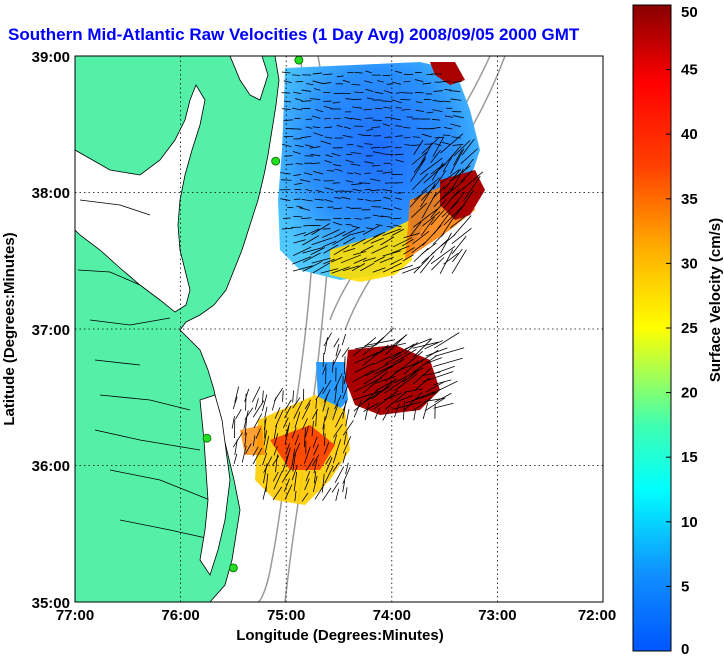 Image resolution: width=724 pixels, height=659 pixels. Describe the element at coordinates (51, 330) in the screenshot. I see `y-tick-label: 37:00` at that location.